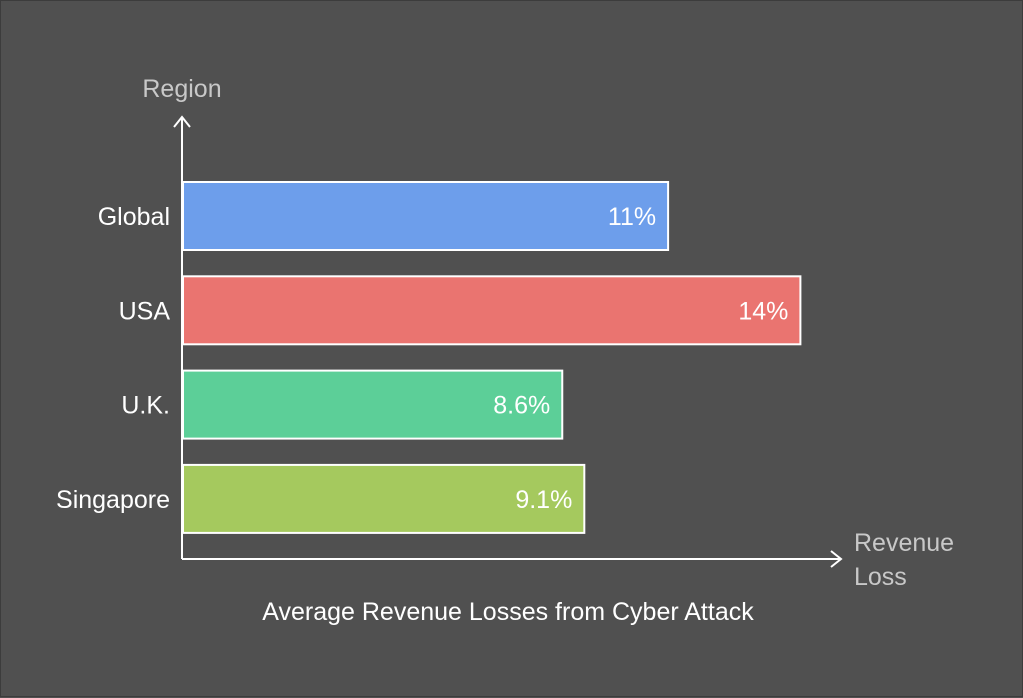  I want to click on value-label: 8.6%, so click(521, 406).